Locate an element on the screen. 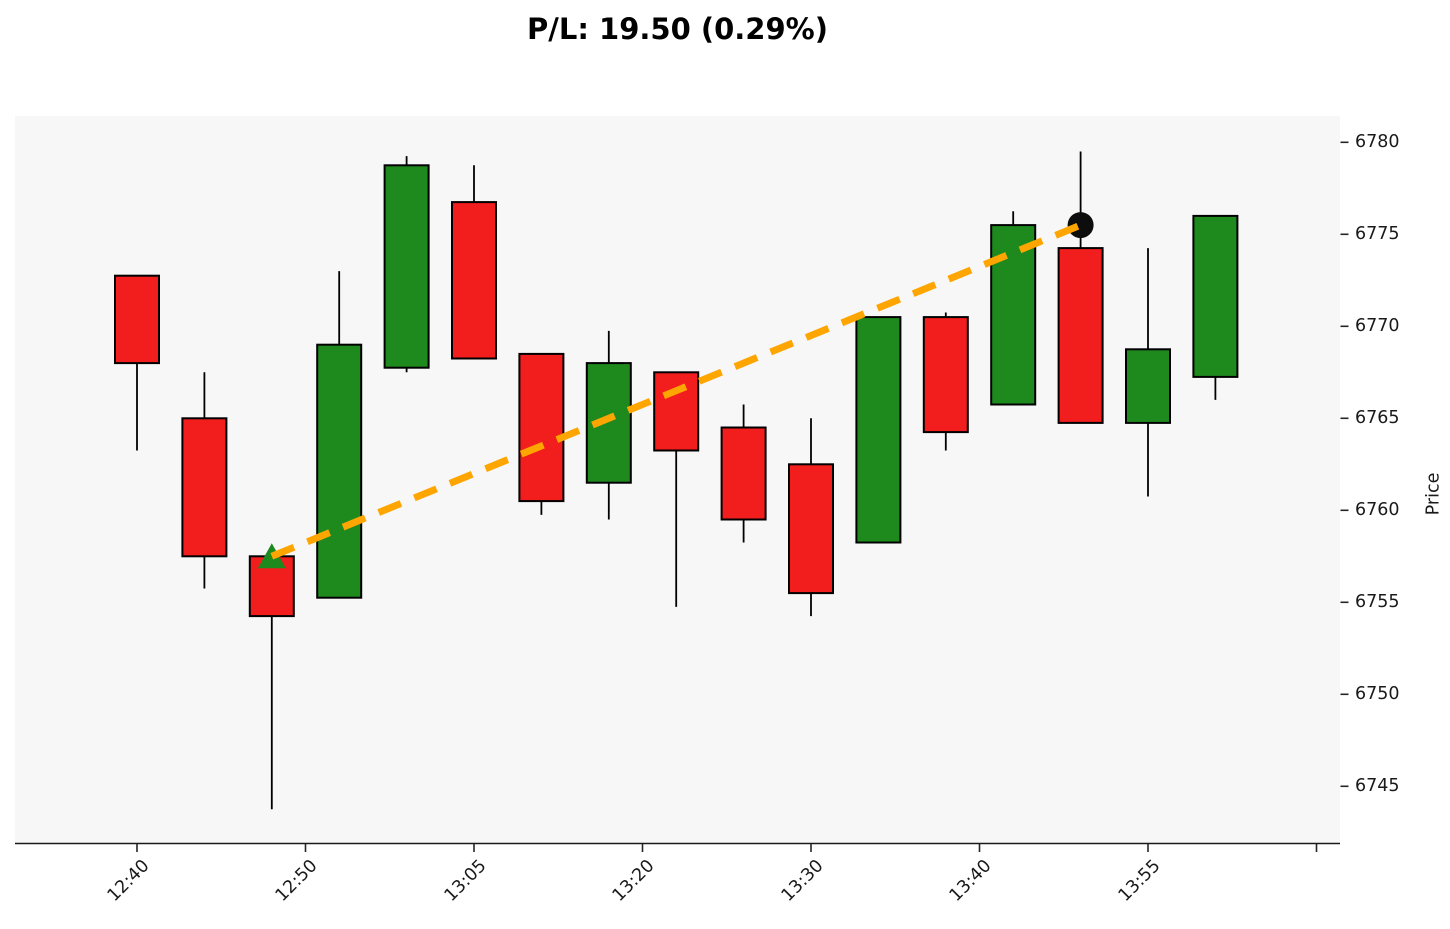  candle-body-13:10 is located at coordinates (541, 427).